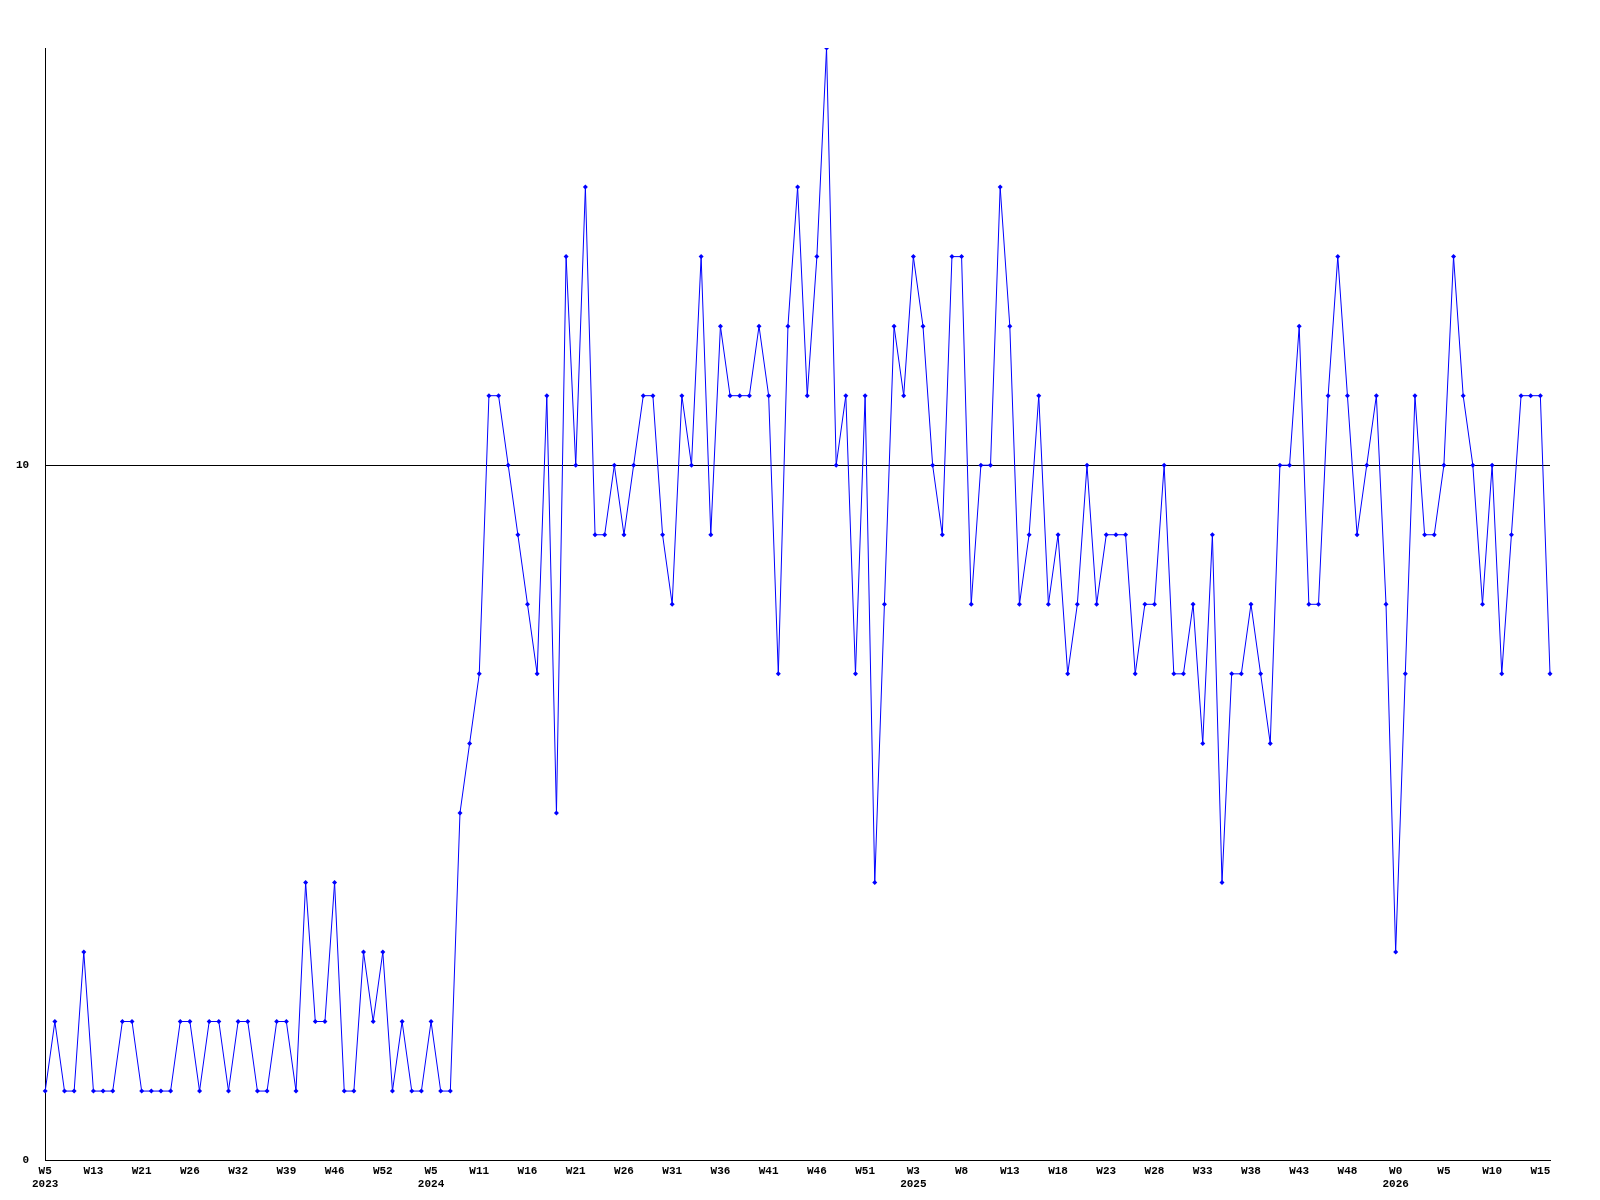 The width and height of the screenshot is (1600, 1200). What do you see at coordinates (1154, 1170) in the screenshot?
I see `x-tick-label: W28` at bounding box center [1154, 1170].